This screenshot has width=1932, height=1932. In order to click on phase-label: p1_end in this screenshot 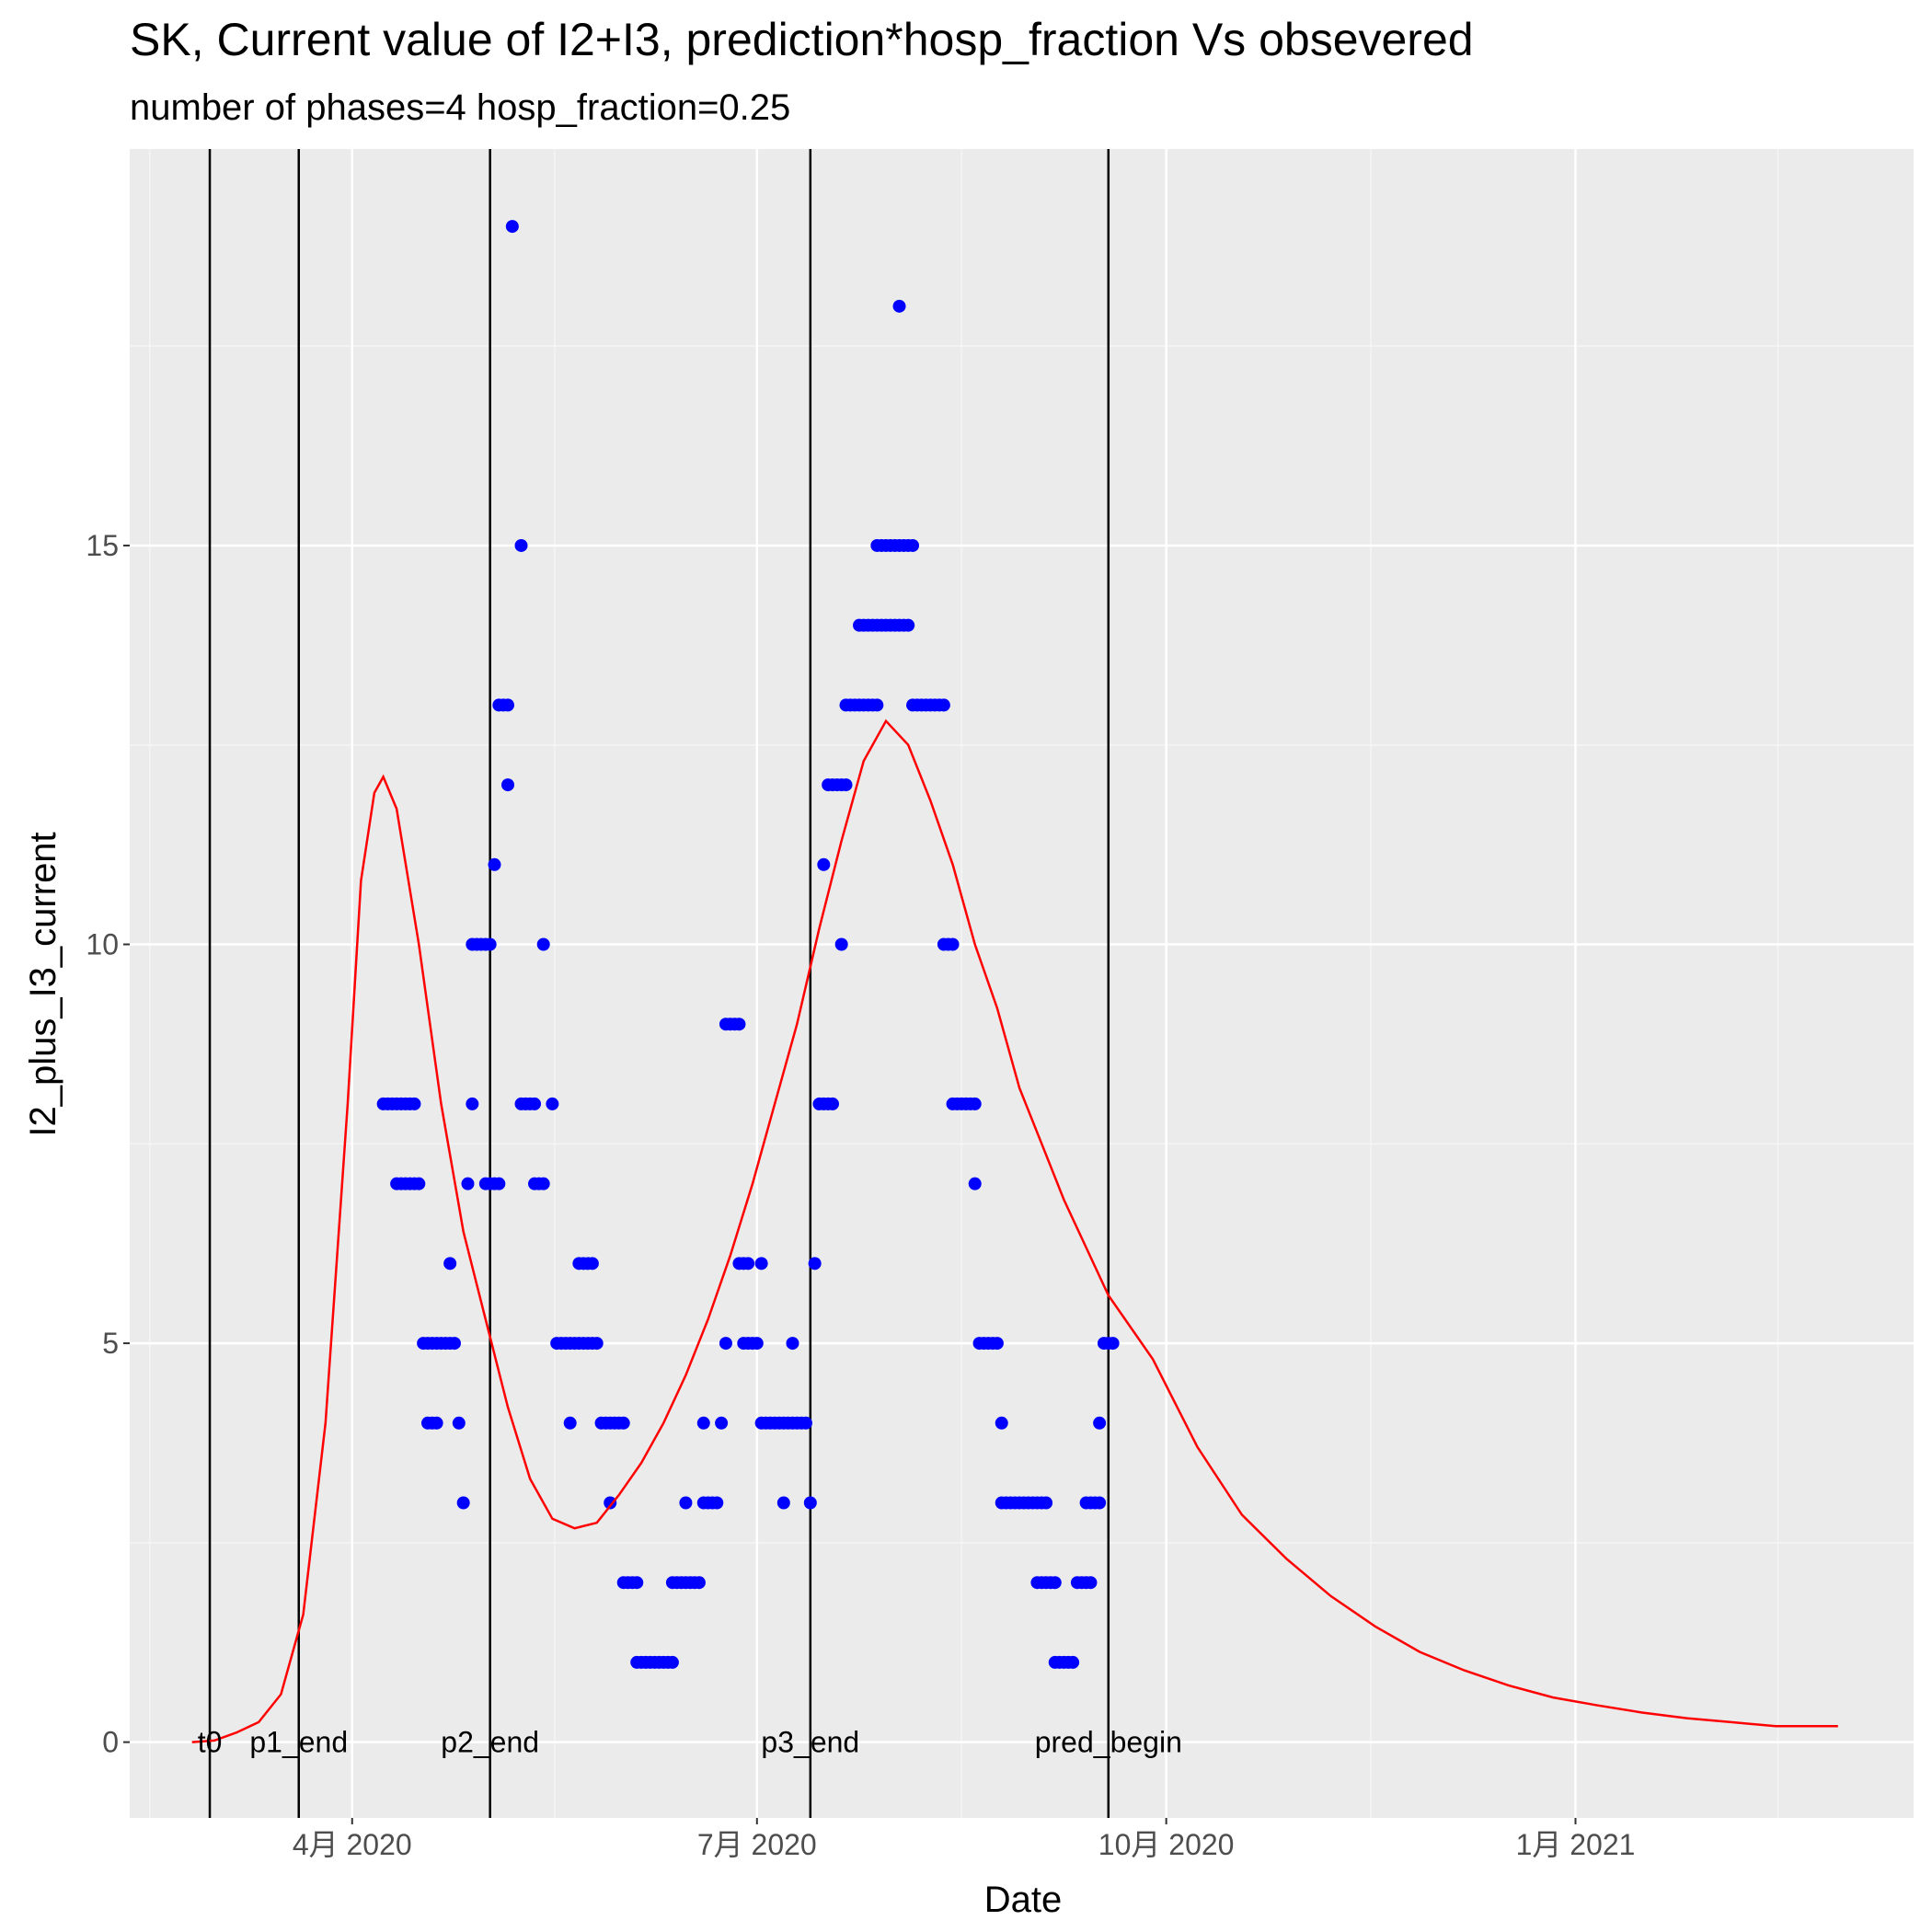, I will do `click(298, 1742)`.